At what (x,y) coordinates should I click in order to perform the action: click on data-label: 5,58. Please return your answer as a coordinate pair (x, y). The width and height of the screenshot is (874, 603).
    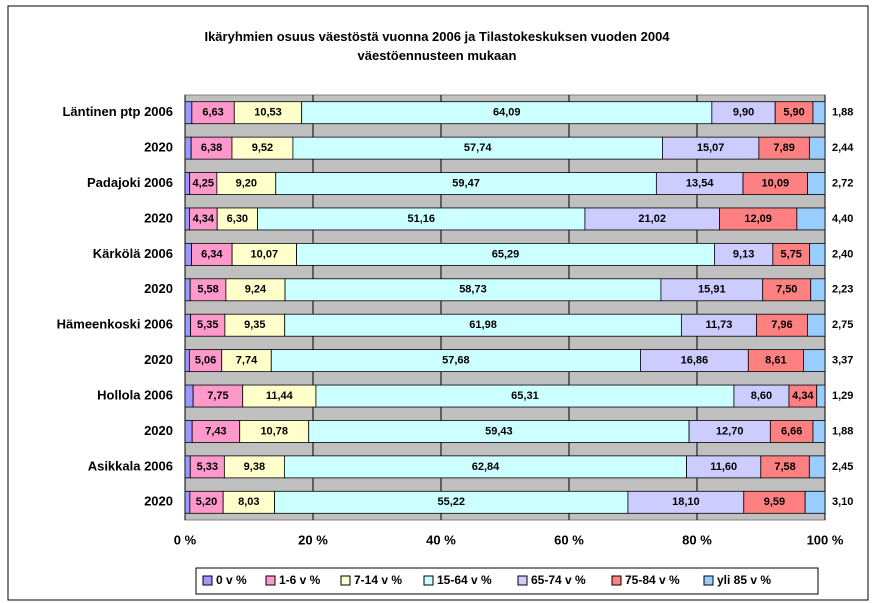
    Looking at the image, I should click on (207, 290).